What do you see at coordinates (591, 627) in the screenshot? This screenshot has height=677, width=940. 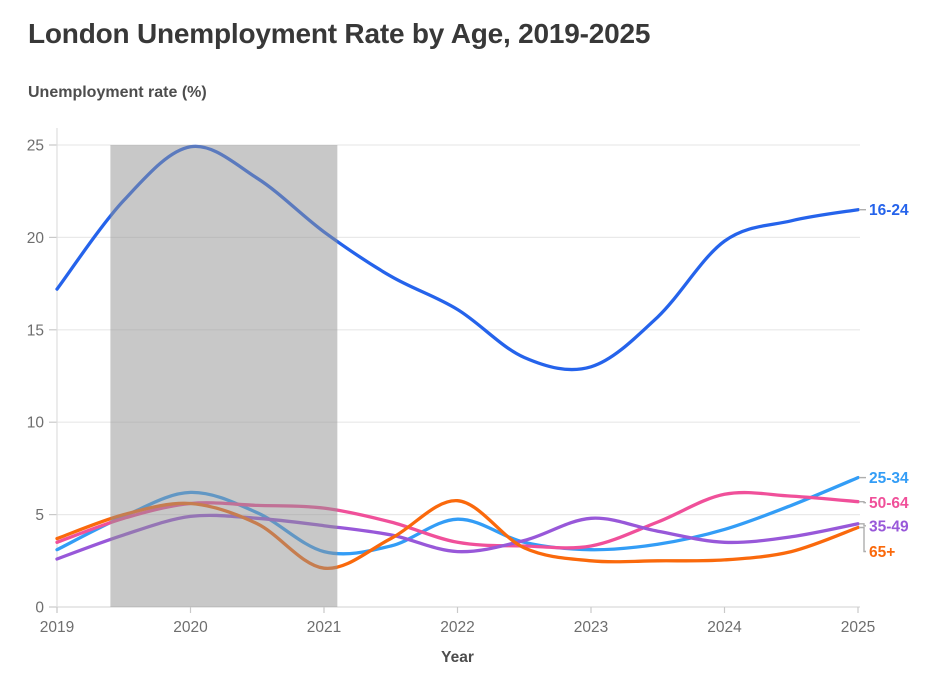 I see `x-tick-label: 2023` at bounding box center [591, 627].